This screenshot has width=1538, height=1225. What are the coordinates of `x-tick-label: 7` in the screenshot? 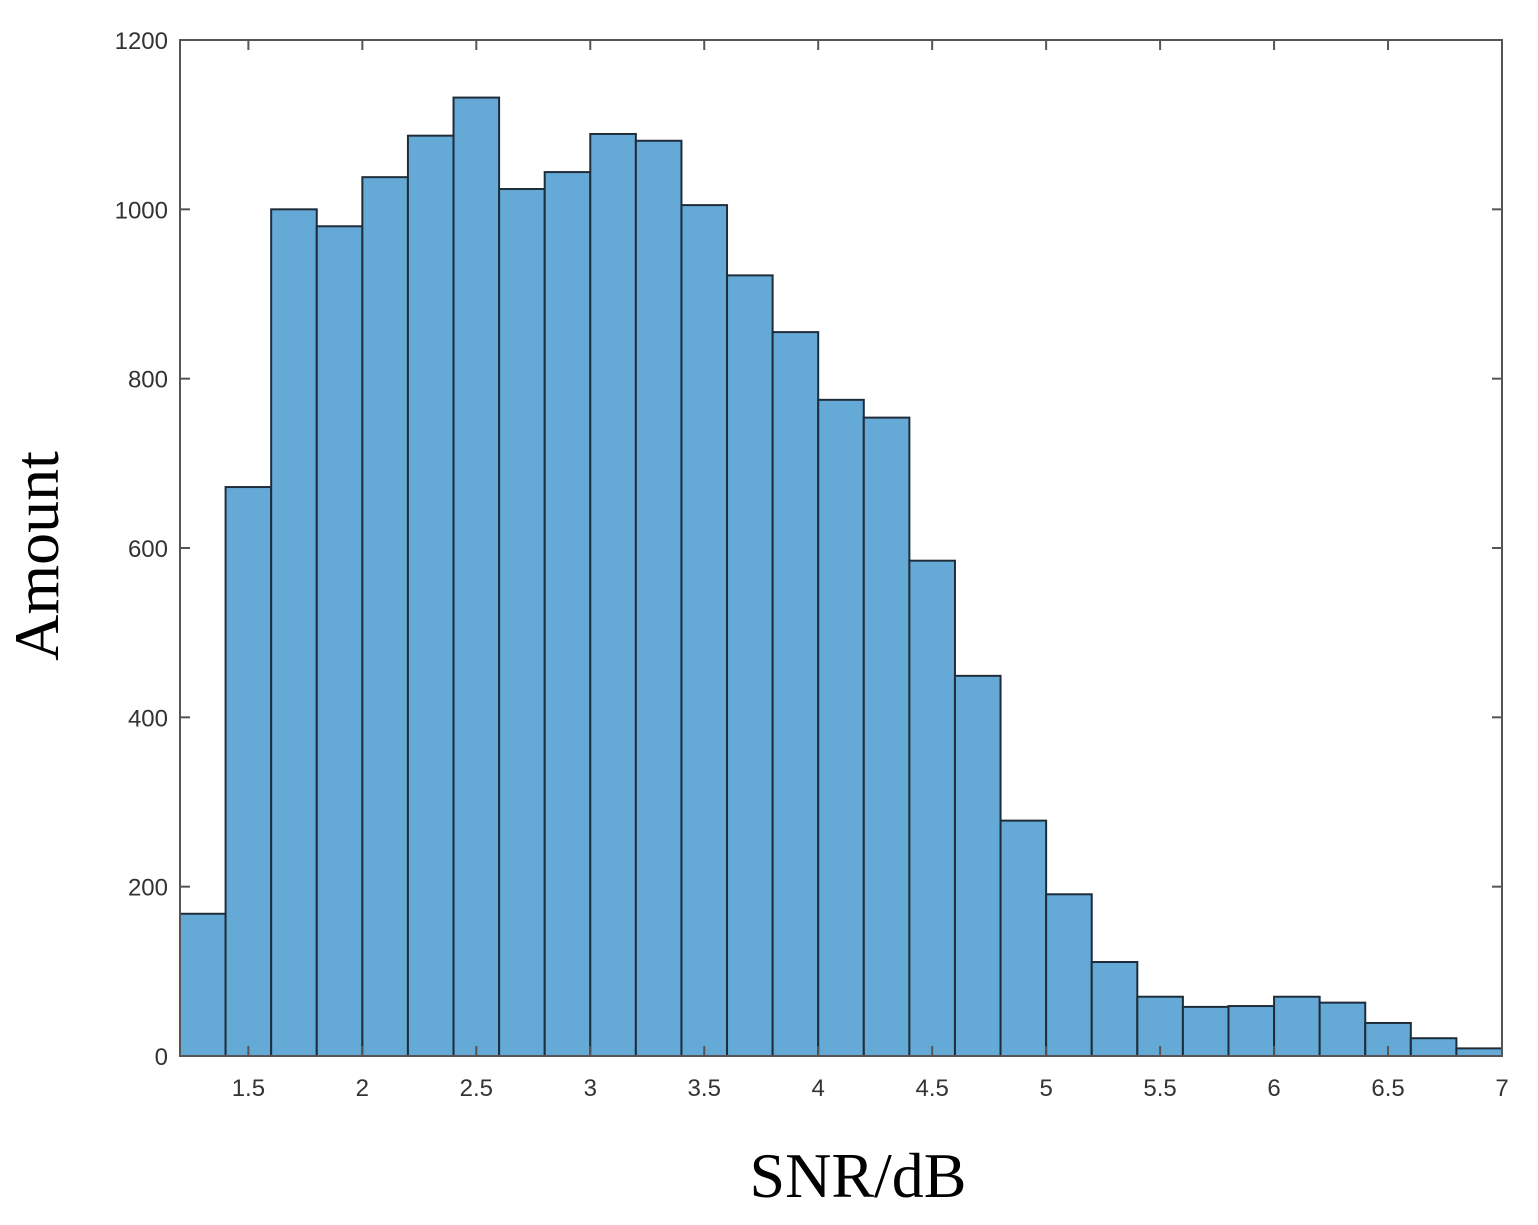 It's located at (1501, 1088).